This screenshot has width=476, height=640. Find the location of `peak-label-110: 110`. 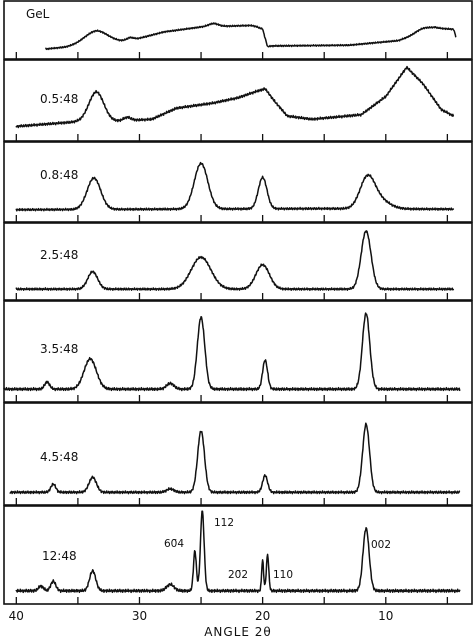

peak-label-110: 110 is located at coordinates (283, 575).